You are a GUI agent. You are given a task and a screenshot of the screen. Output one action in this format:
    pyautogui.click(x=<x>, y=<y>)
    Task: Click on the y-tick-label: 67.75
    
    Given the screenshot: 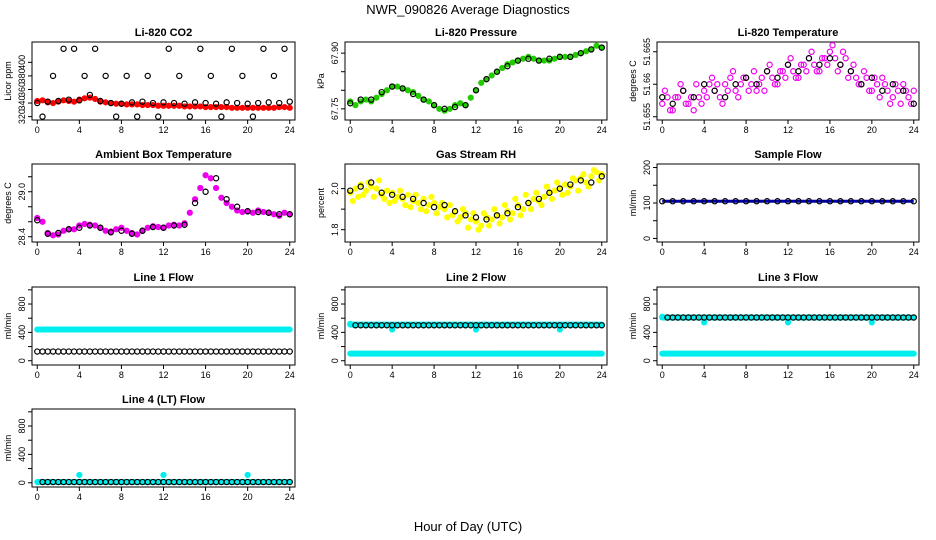 What is the action you would take?
    pyautogui.click(x=335, y=109)
    